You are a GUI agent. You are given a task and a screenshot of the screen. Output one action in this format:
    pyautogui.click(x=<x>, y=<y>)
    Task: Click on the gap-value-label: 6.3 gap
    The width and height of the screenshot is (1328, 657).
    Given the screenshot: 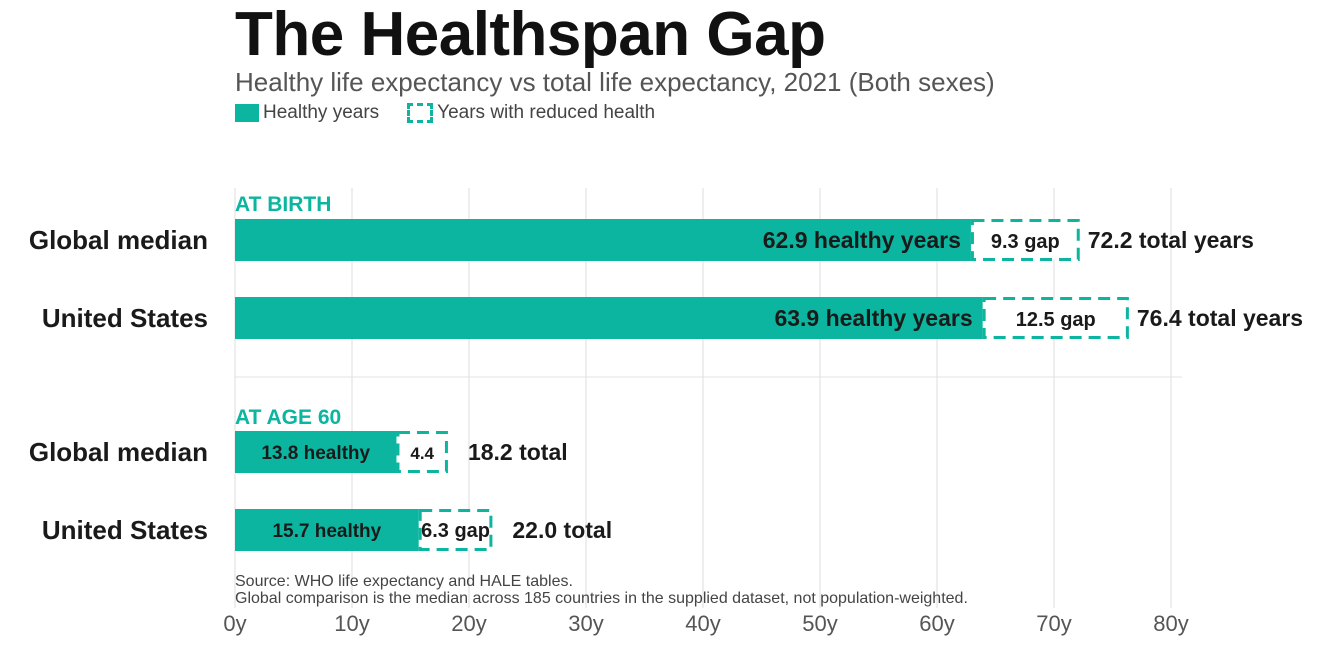 What is the action you would take?
    pyautogui.click(x=455, y=531)
    